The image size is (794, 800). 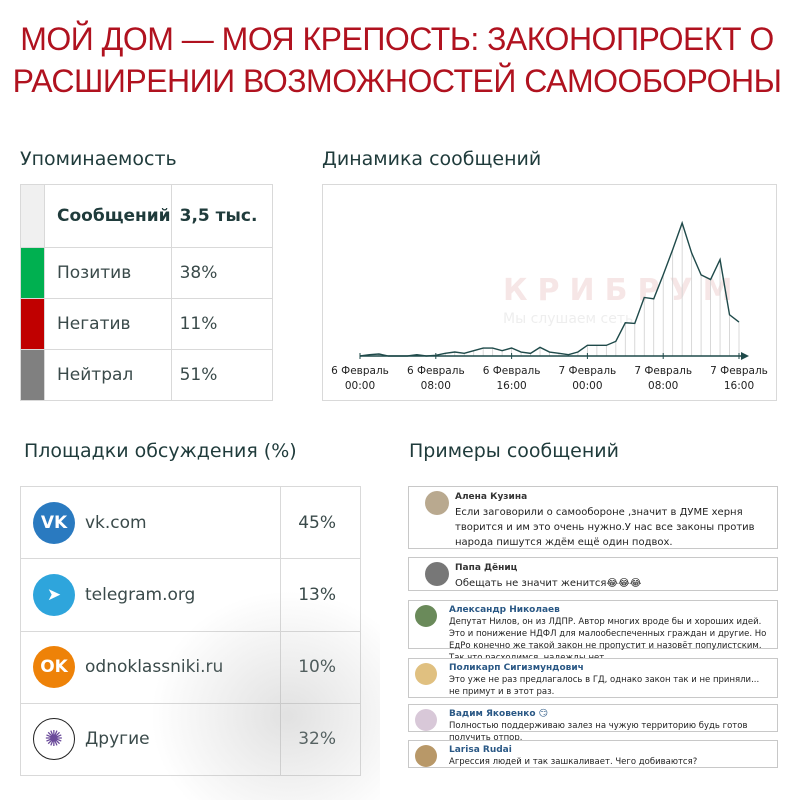 I want to click on author-name: Вадим Яковенко 😏, so click(x=499, y=714).